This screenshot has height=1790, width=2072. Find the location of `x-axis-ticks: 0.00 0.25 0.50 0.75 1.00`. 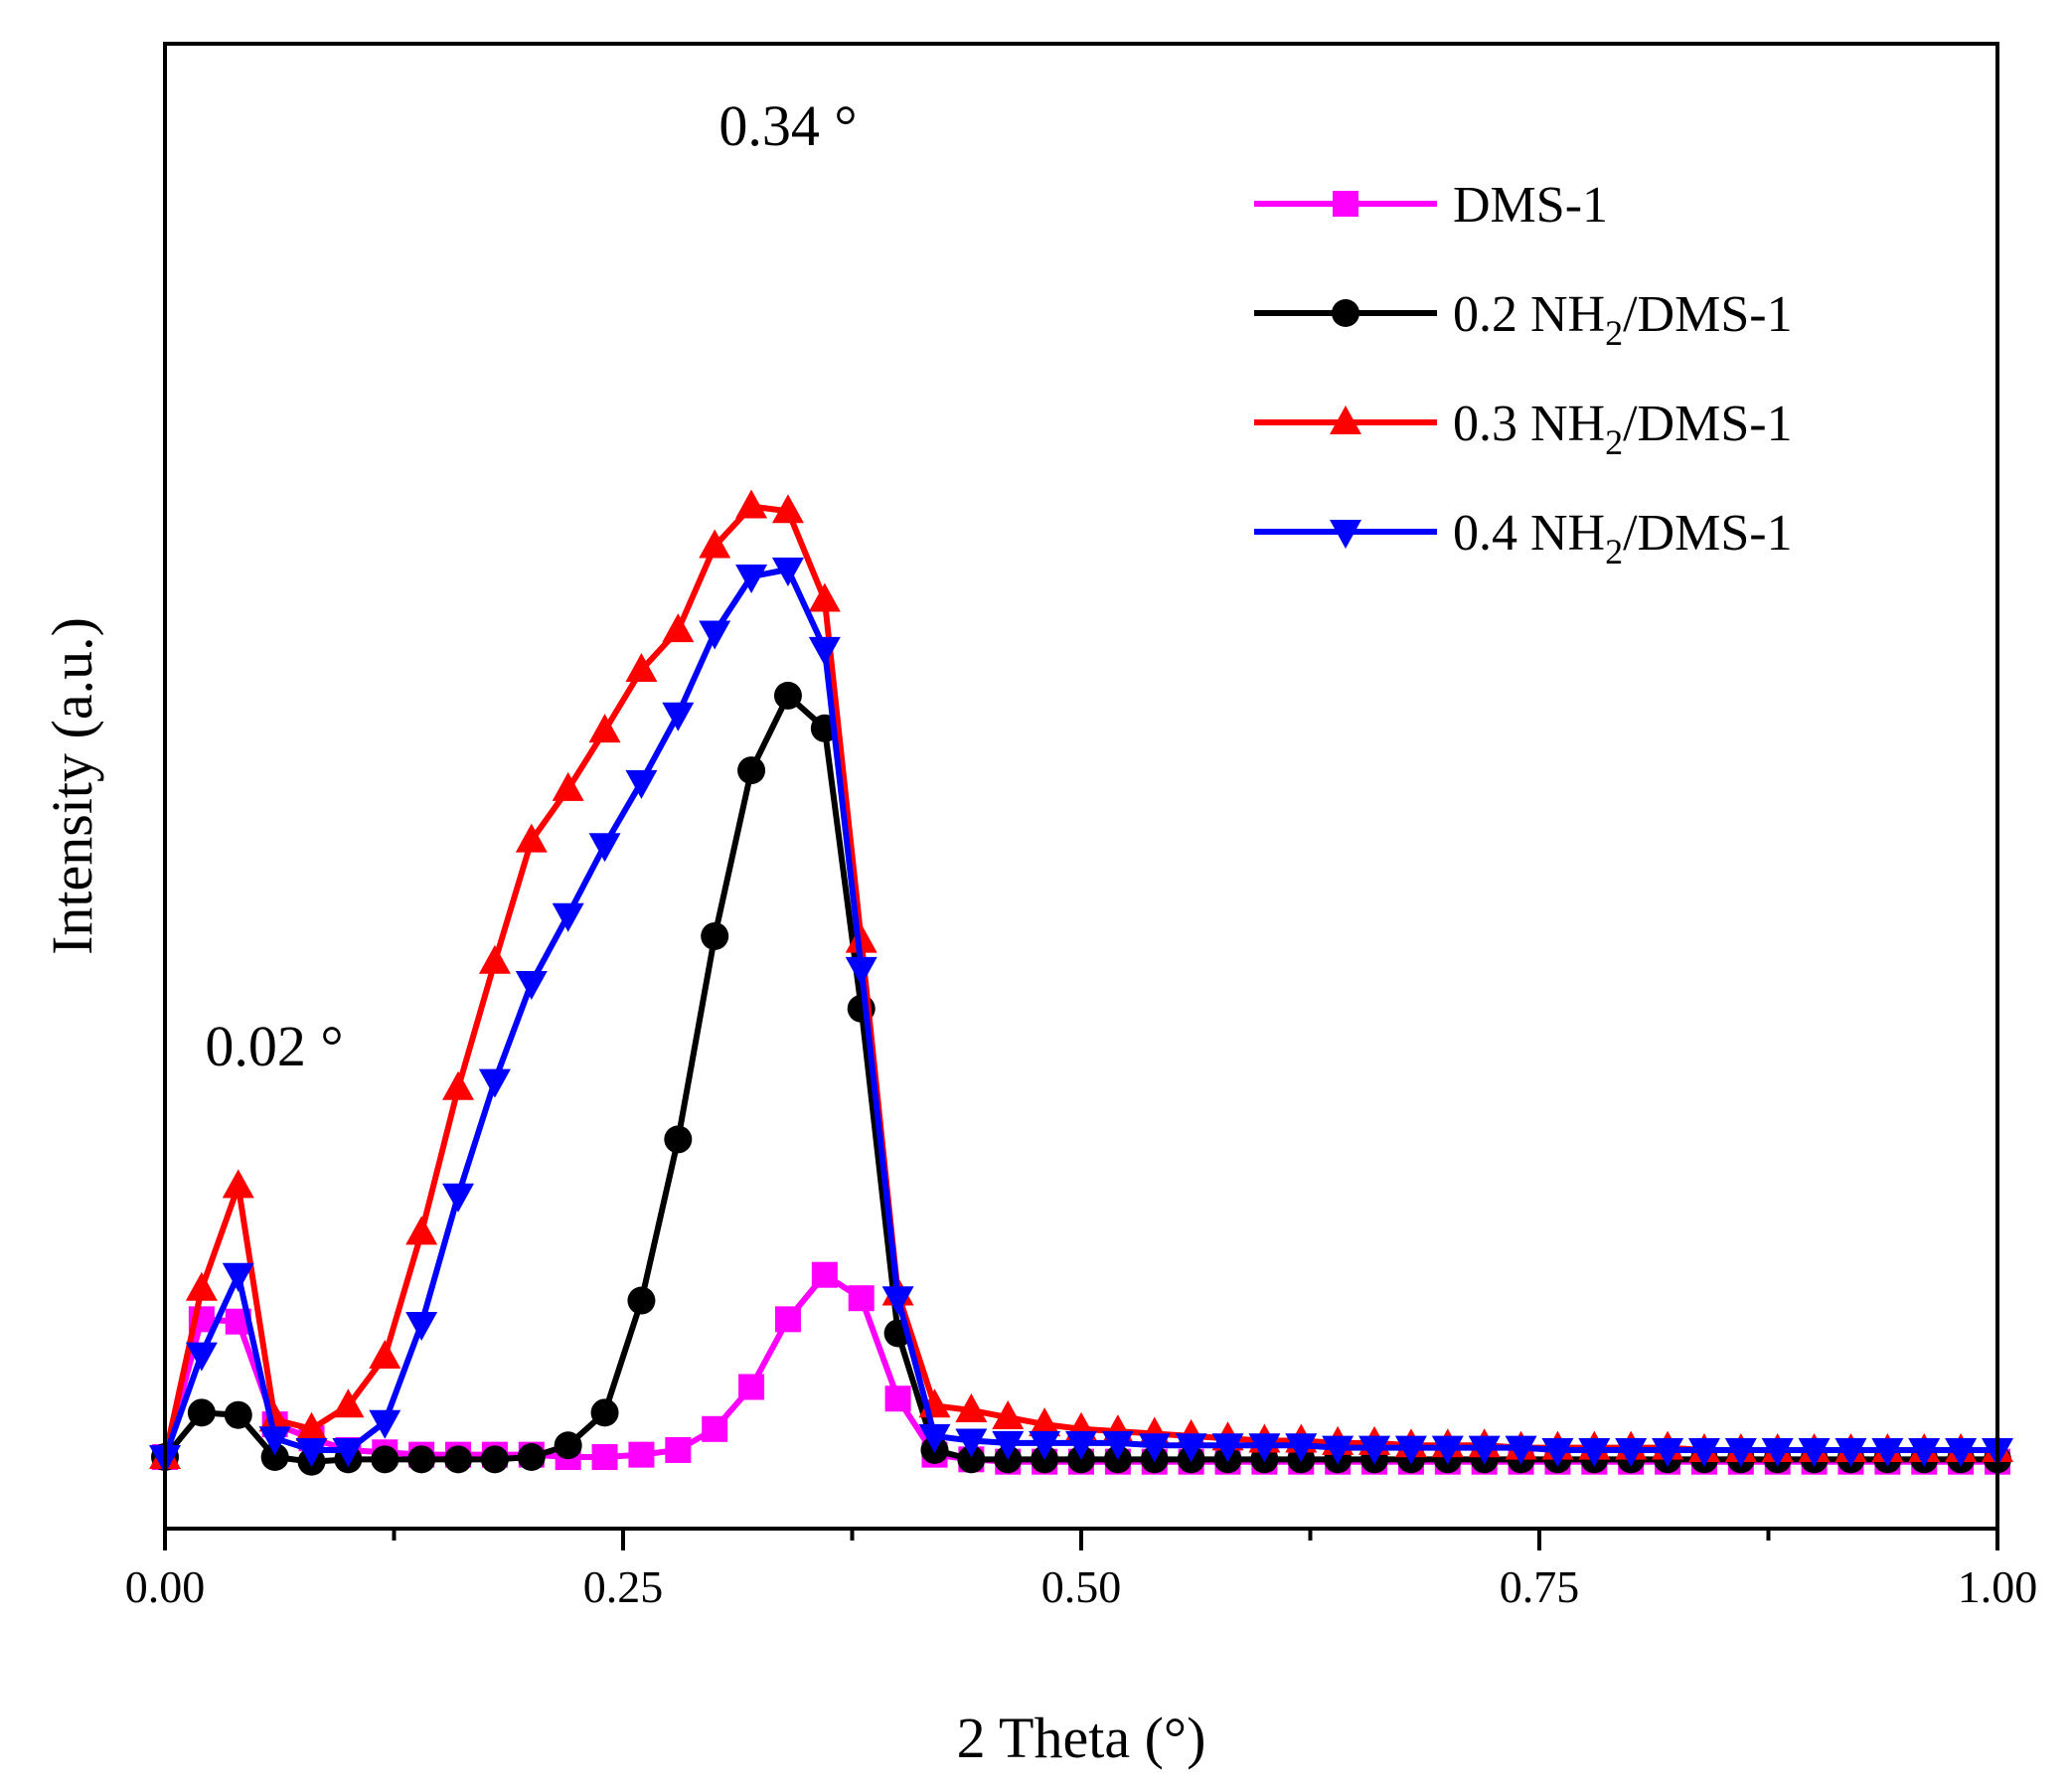

x-axis-ticks: 0.00 0.25 0.50 0.75 1.00 is located at coordinates (1081, 1570).